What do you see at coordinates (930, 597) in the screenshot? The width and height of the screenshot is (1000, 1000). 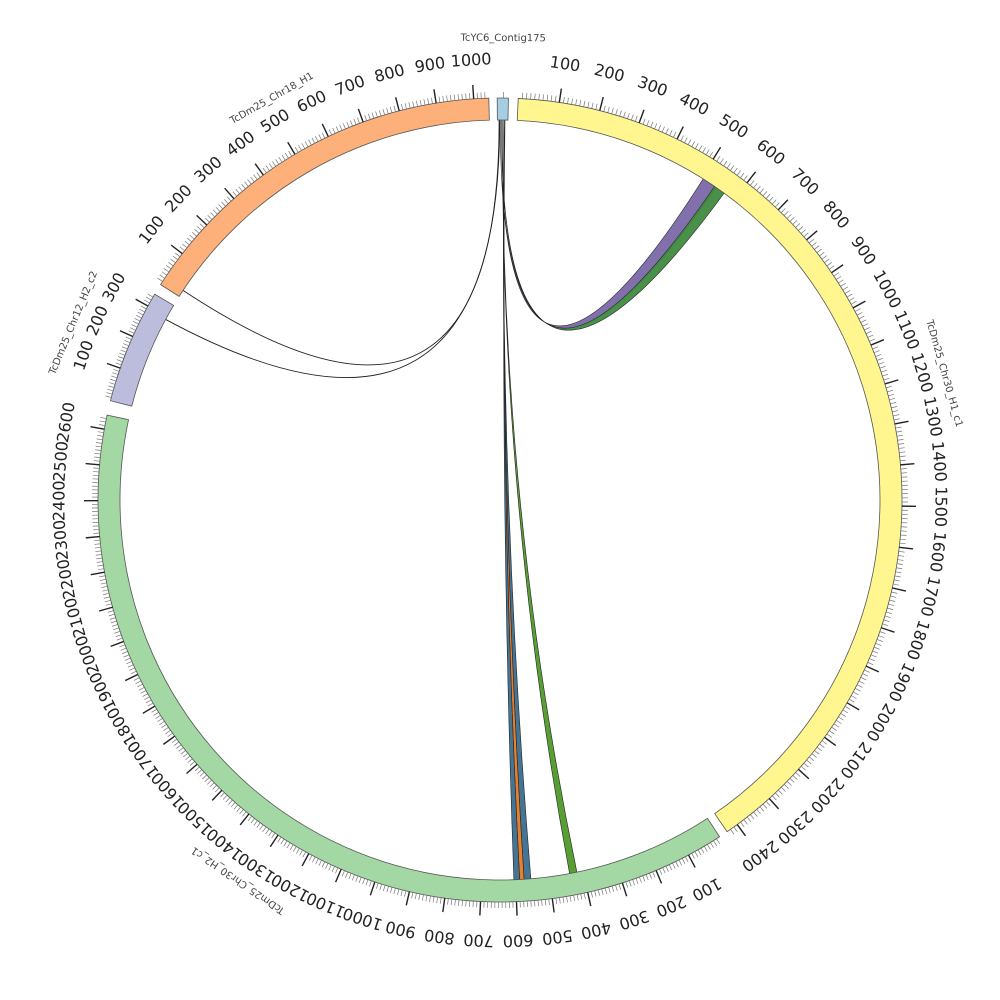 I see `tick-label: 1700` at bounding box center [930, 597].